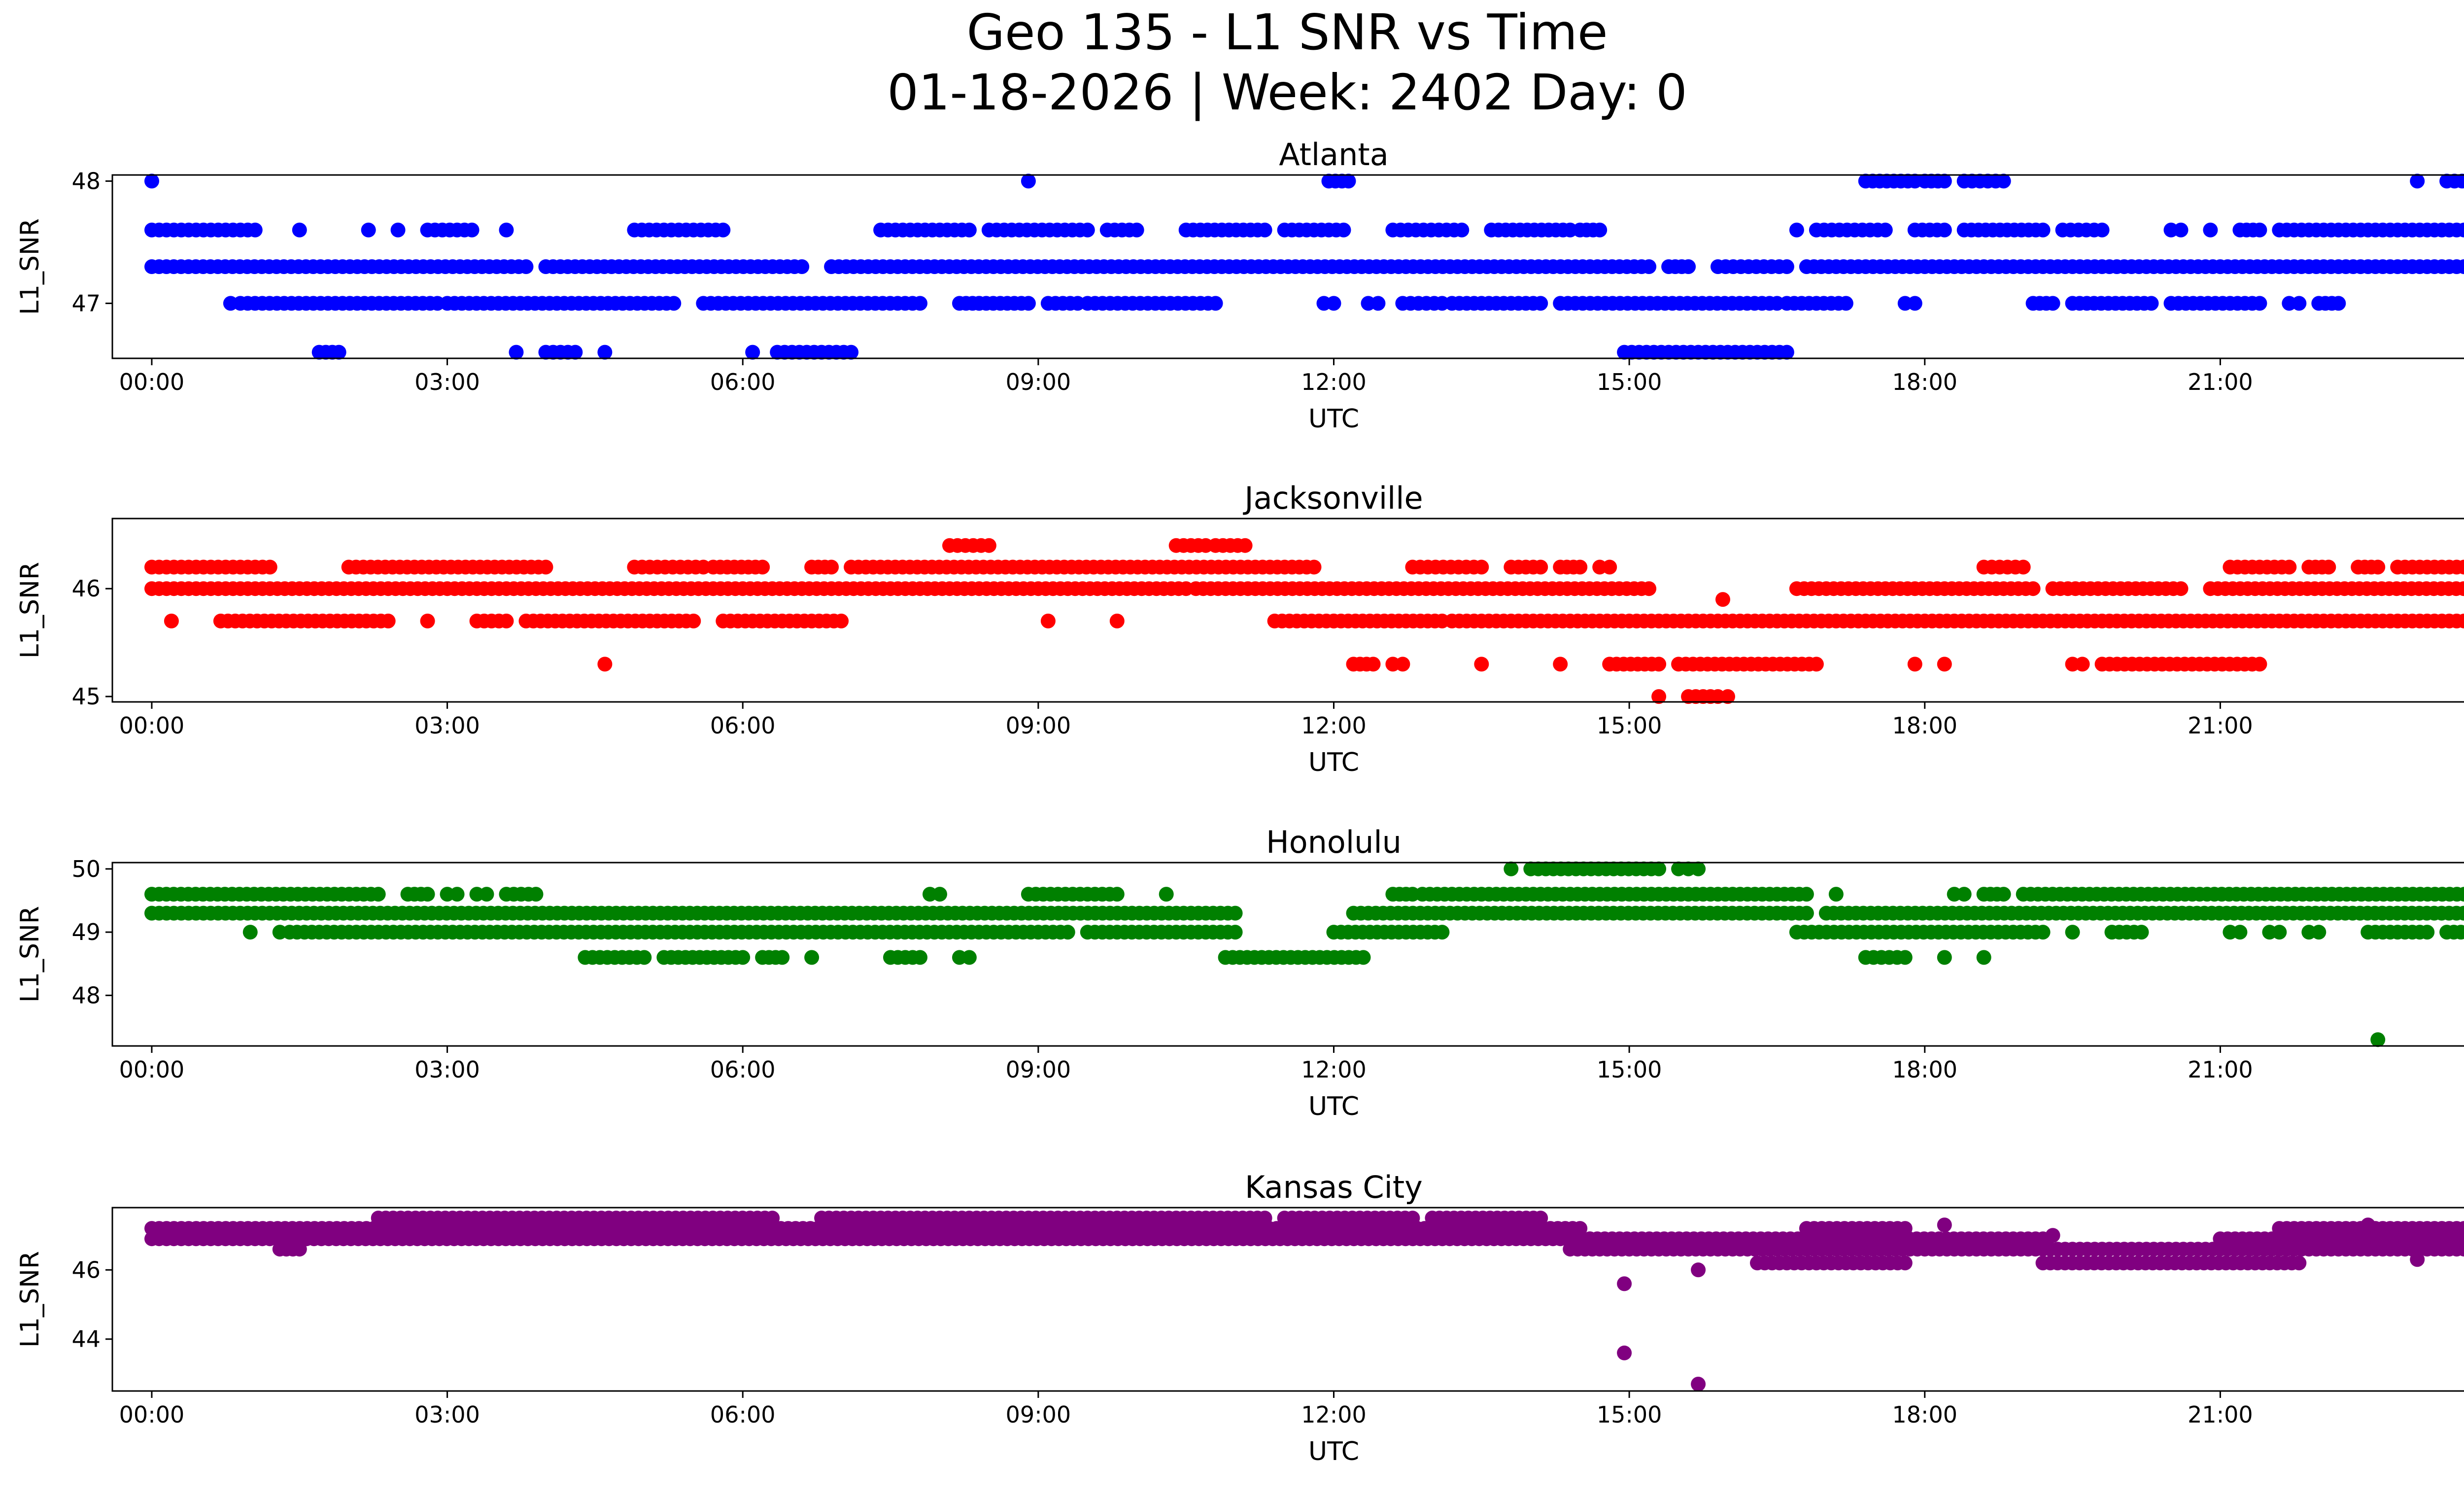 The image size is (2464, 1495). What do you see at coordinates (86, 995) in the screenshot?
I see `y-tick-label: 48` at bounding box center [86, 995].